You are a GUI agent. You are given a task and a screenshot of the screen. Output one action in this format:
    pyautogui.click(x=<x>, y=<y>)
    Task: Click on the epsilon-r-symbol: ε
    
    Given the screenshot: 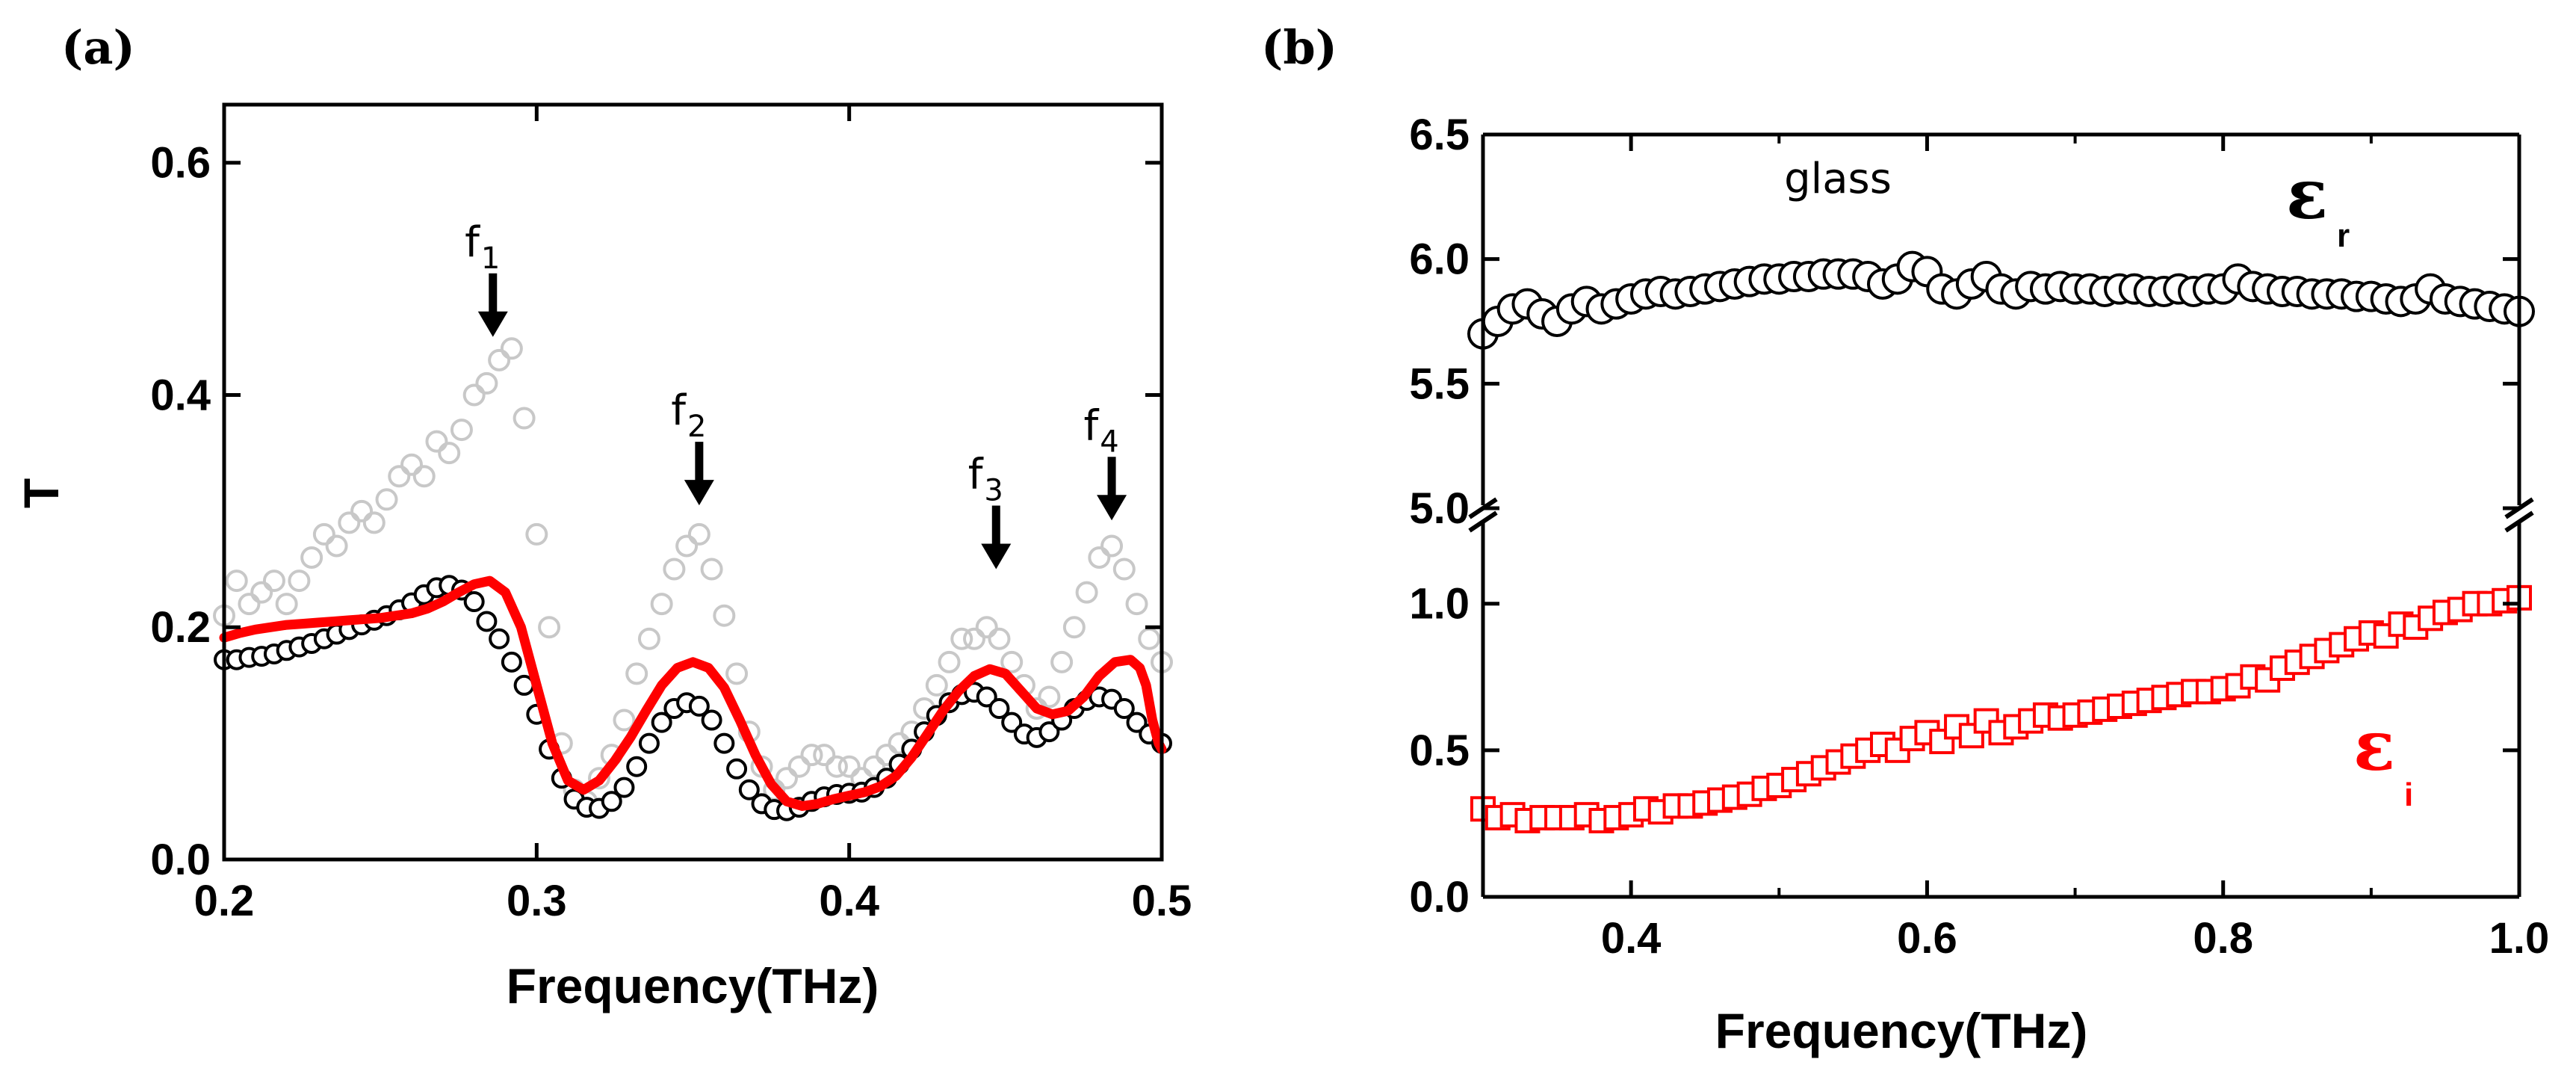 What is the action you would take?
    pyautogui.click(x=2307, y=194)
    